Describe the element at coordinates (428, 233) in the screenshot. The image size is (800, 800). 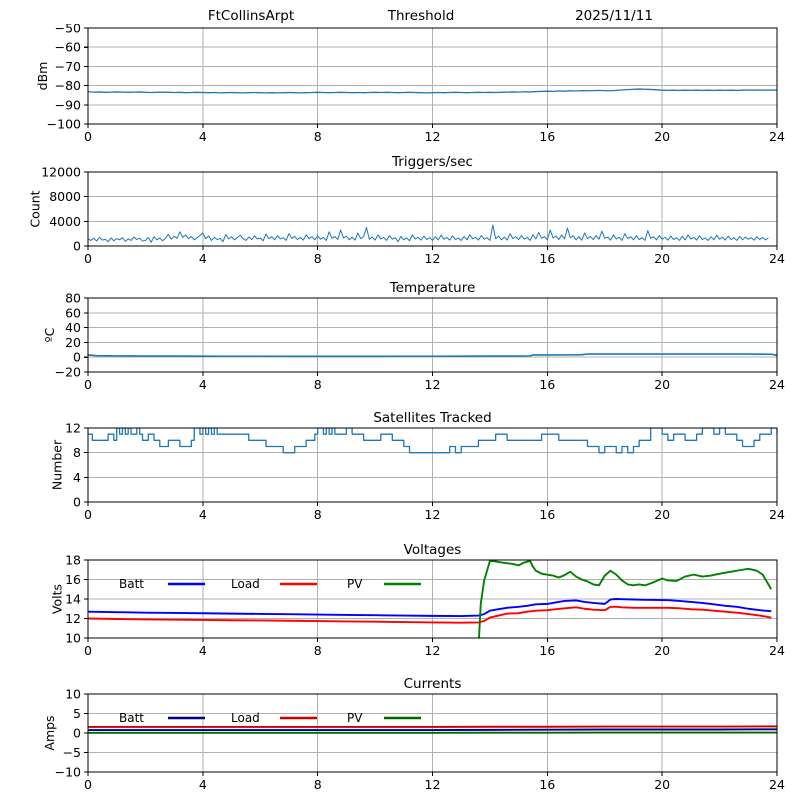
I see `series-count` at that location.